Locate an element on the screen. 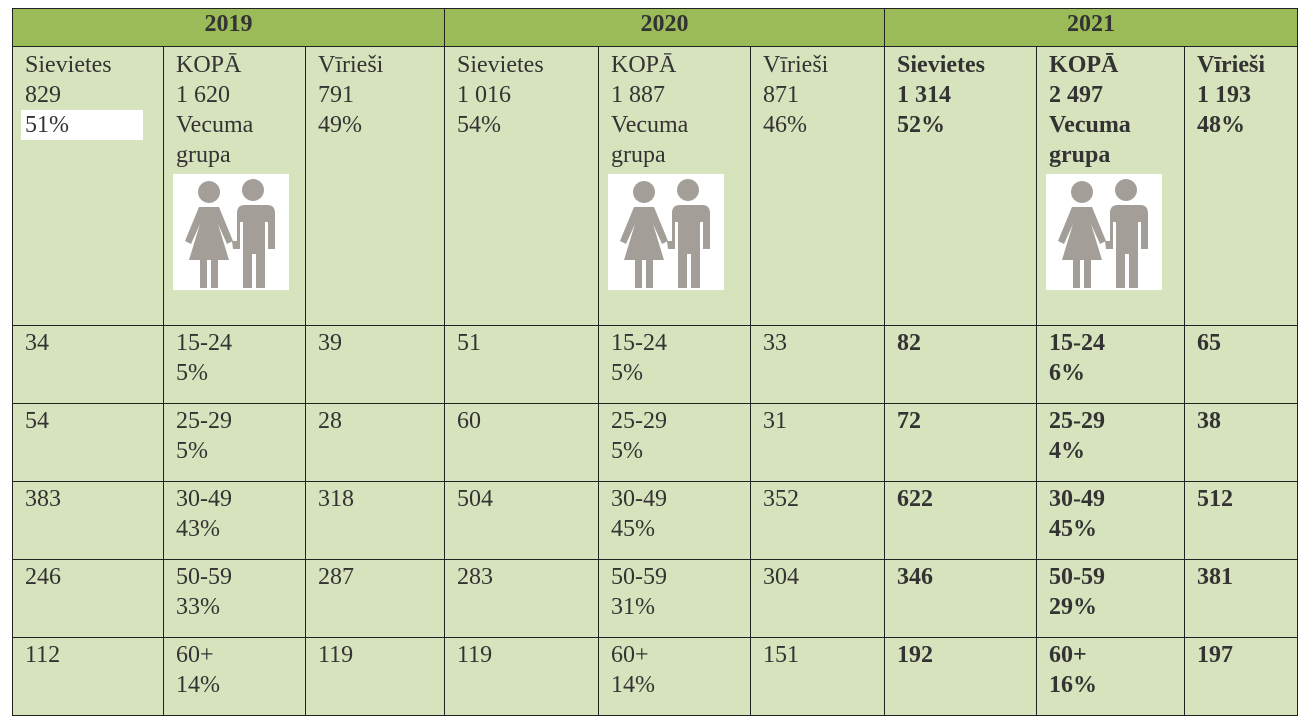  data-cell: 82 is located at coordinates (961, 364).